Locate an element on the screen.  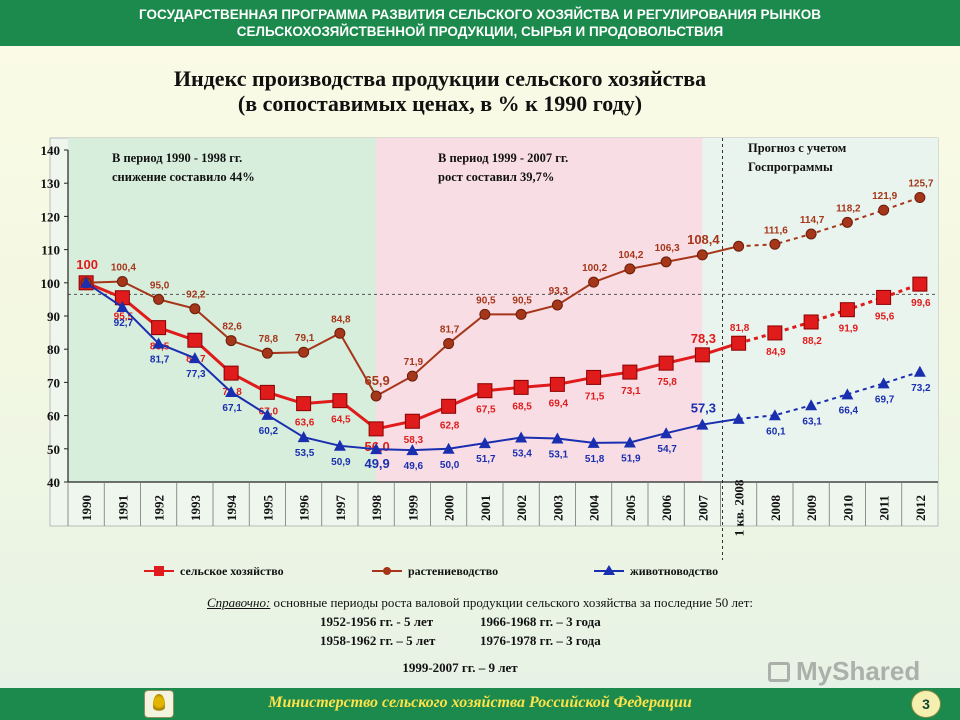
reference-row1-left: 1952-1956 гг. - 5 лет is located at coordinates (377, 621).